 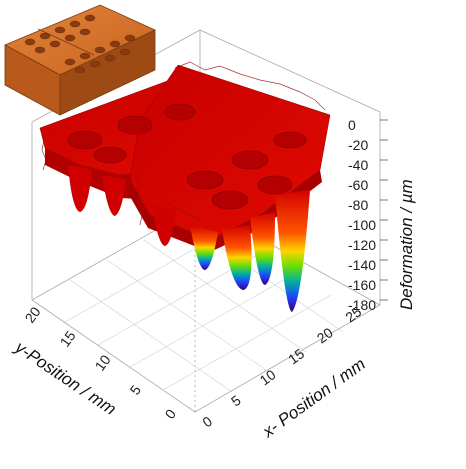 I want to click on z-tick-label: -120, so click(x=362, y=245).